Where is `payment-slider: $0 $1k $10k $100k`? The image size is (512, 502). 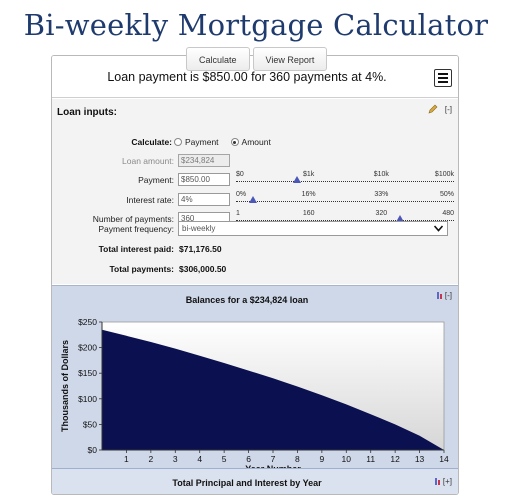
payment-slider: $0 $1k $10k $100k is located at coordinates (345, 179).